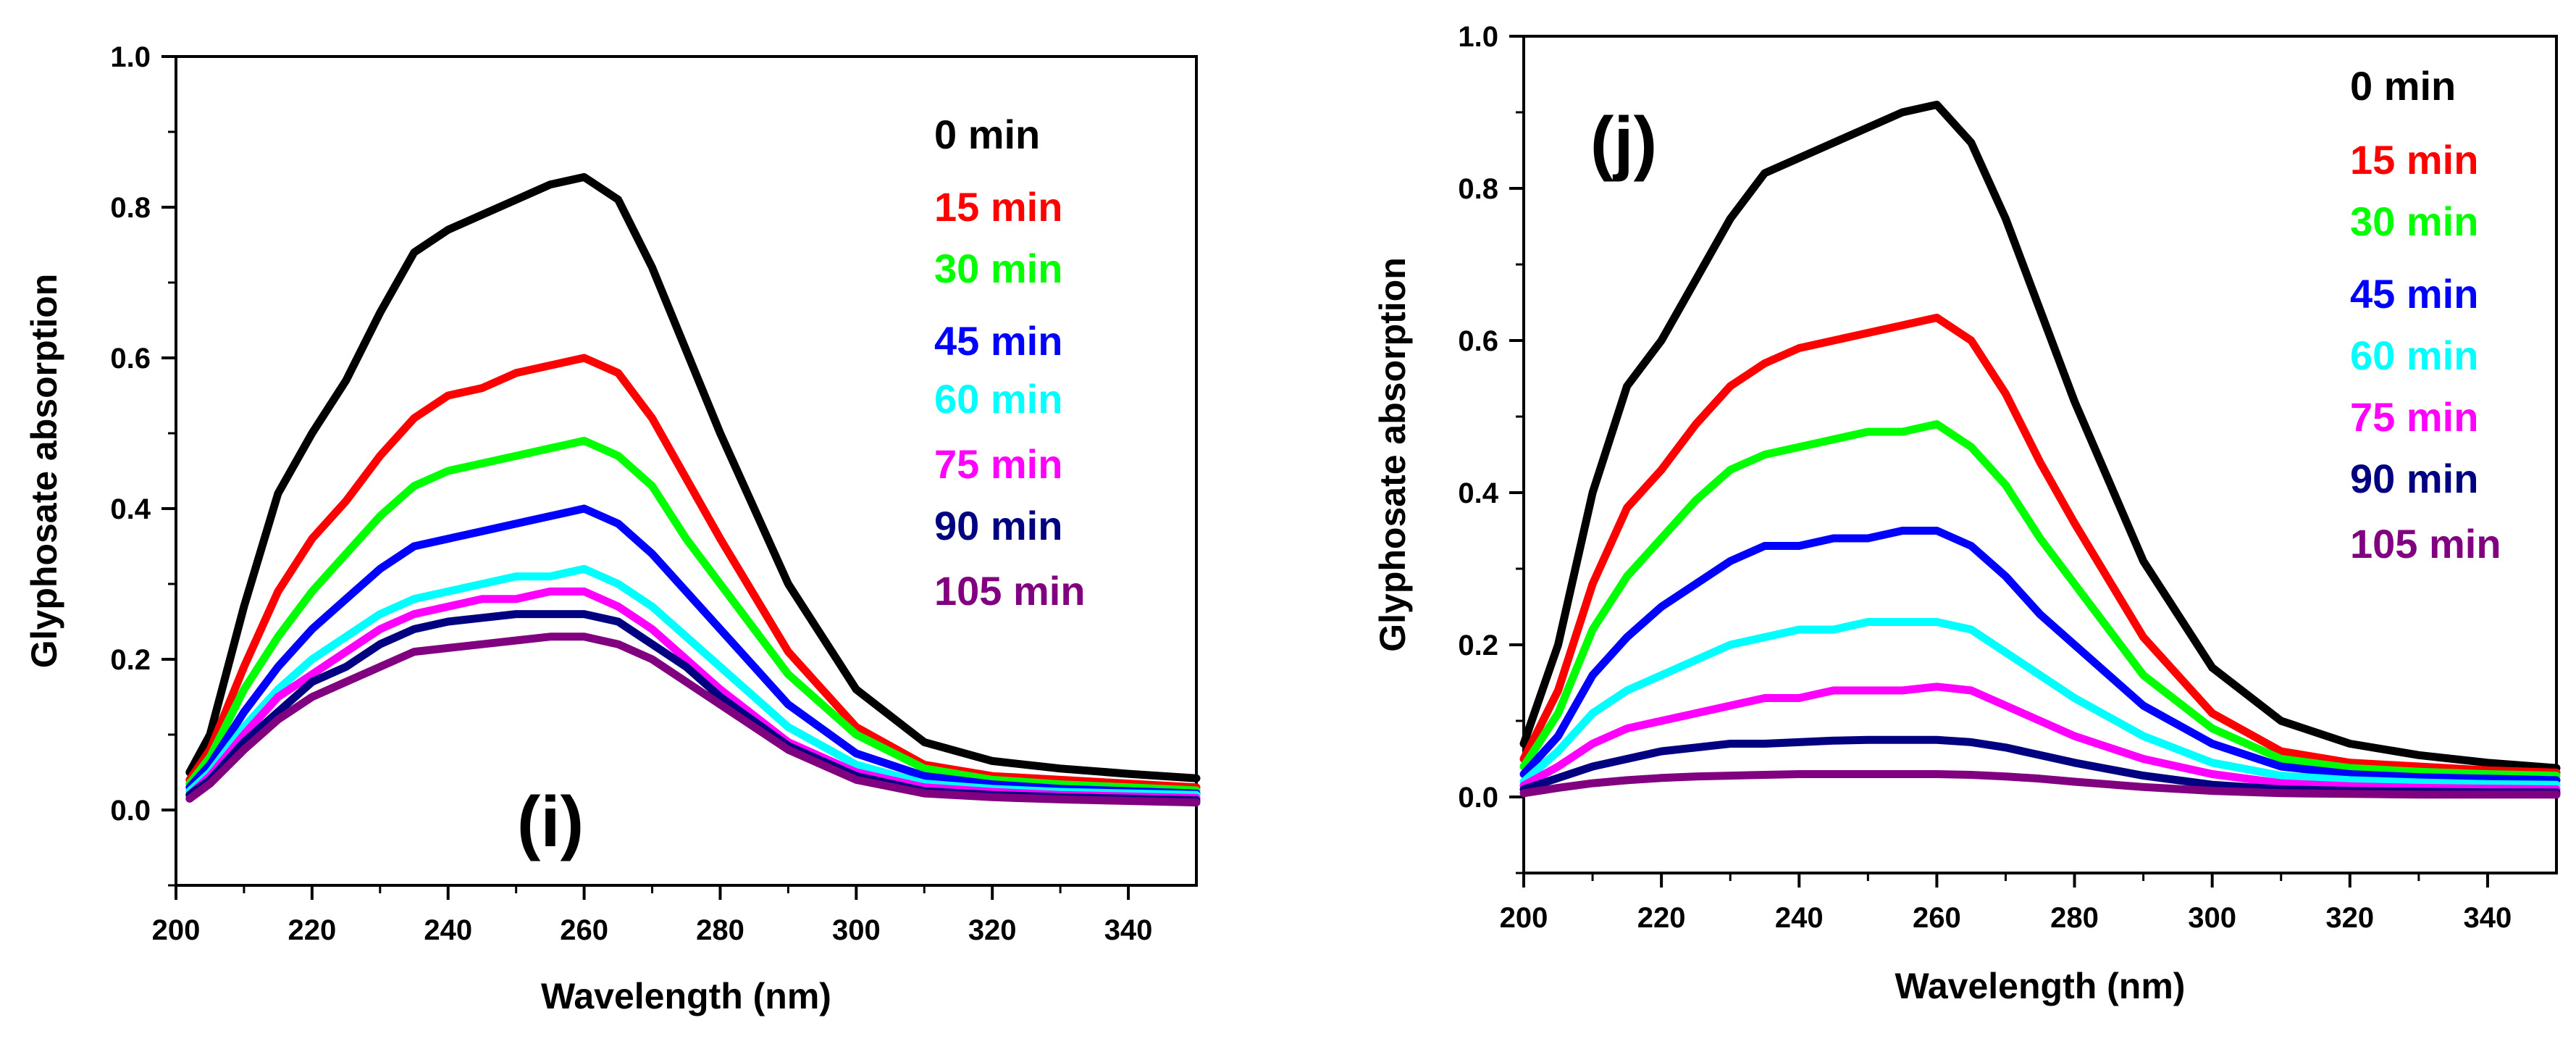 The height and width of the screenshot is (1044, 2576). Describe the element at coordinates (2040, 737) in the screenshot. I see `series-line-75-min` at that location.